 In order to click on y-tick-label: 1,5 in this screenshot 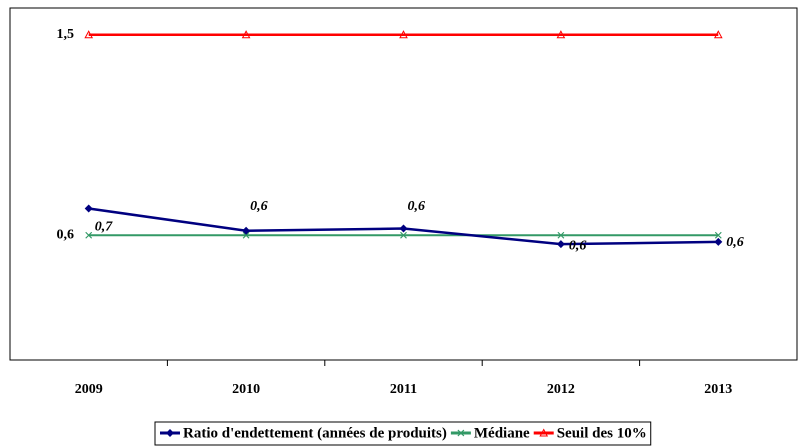, I will do `click(66, 34)`.